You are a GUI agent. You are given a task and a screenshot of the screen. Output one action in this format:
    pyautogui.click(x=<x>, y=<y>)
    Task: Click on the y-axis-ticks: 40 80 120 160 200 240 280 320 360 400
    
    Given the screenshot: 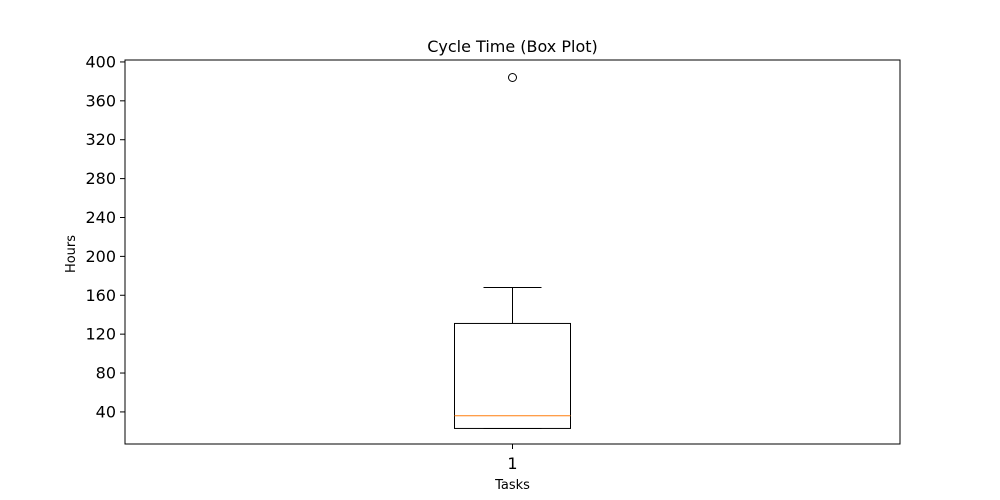 What is the action you would take?
    pyautogui.click(x=105, y=236)
    